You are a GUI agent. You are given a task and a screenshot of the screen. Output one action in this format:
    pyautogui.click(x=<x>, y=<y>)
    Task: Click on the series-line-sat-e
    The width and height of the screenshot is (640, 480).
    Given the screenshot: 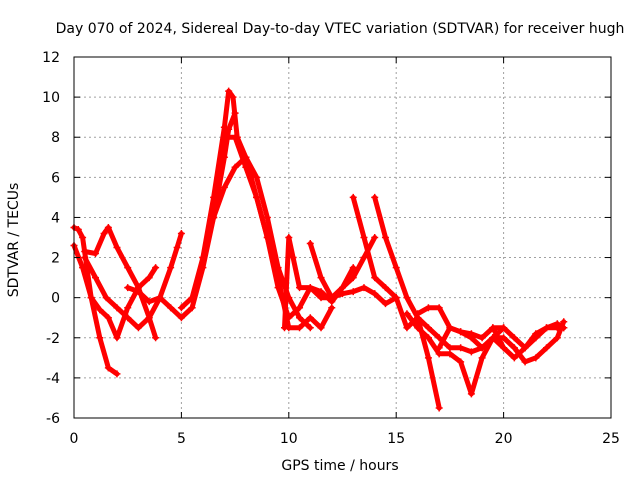 What is the action you would take?
    pyautogui.click(x=181, y=215)
    